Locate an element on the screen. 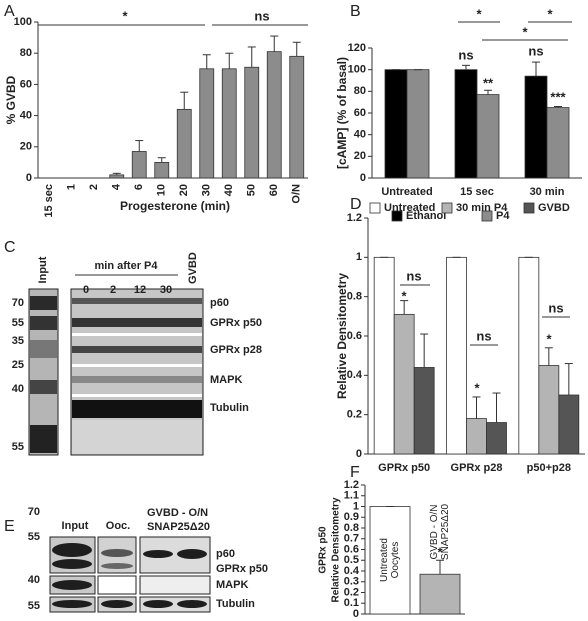 This screenshot has width=588, height=621. y-tick-label: 0.7 is located at coordinates (351, 539).